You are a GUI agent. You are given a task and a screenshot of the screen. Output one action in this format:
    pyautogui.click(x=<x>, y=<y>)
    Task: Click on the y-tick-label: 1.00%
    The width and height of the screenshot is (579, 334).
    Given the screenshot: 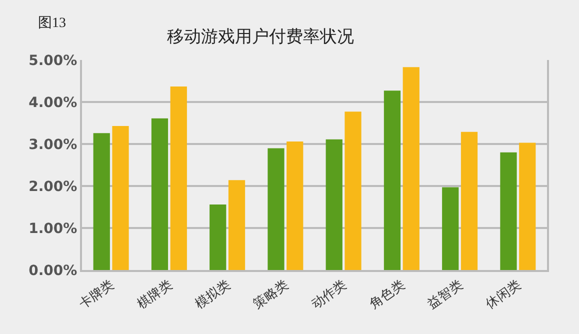 What is the action you would take?
    pyautogui.click(x=53, y=228)
    